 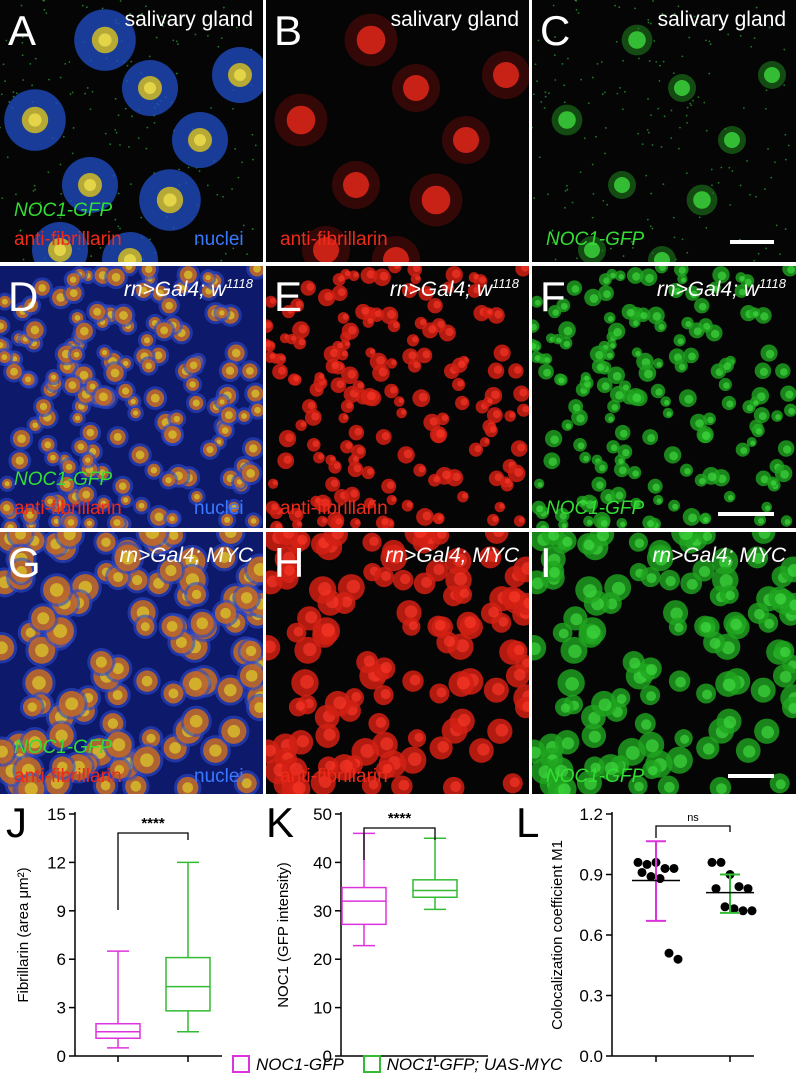 I want to click on panel-letter: E, so click(x=288, y=296).